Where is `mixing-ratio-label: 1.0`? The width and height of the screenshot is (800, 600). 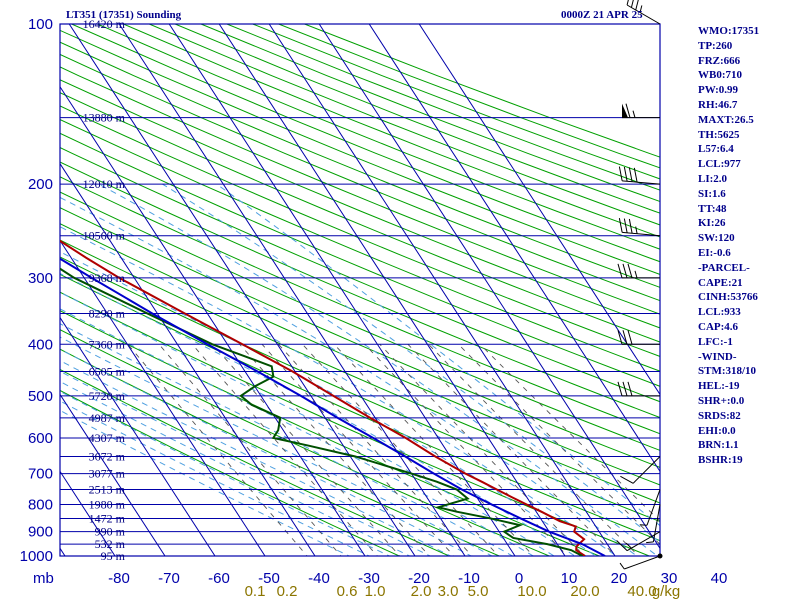
mixing-ratio-label: 1.0 is located at coordinates (375, 591).